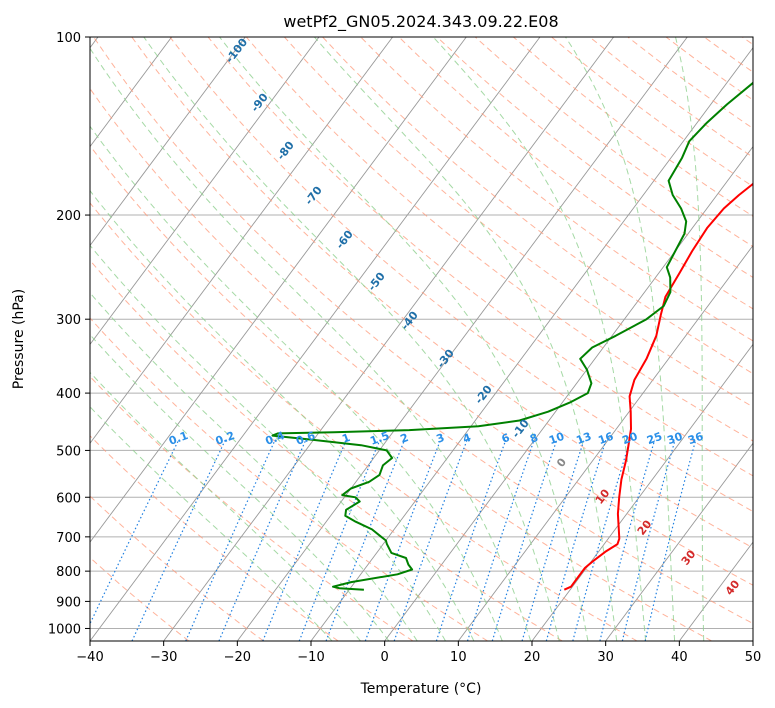  I want to click on x-tick-label: 30, so click(605, 657).